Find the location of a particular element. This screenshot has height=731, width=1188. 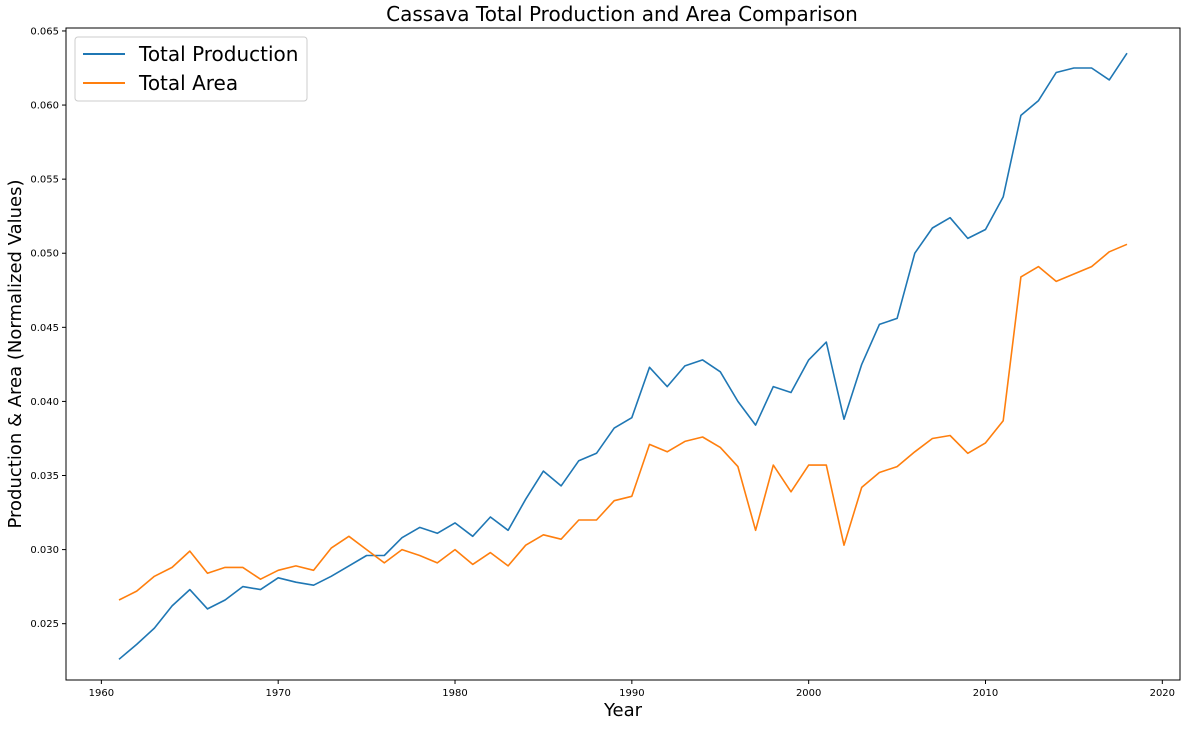

x-tick-label: 2000 is located at coordinates (808, 693).